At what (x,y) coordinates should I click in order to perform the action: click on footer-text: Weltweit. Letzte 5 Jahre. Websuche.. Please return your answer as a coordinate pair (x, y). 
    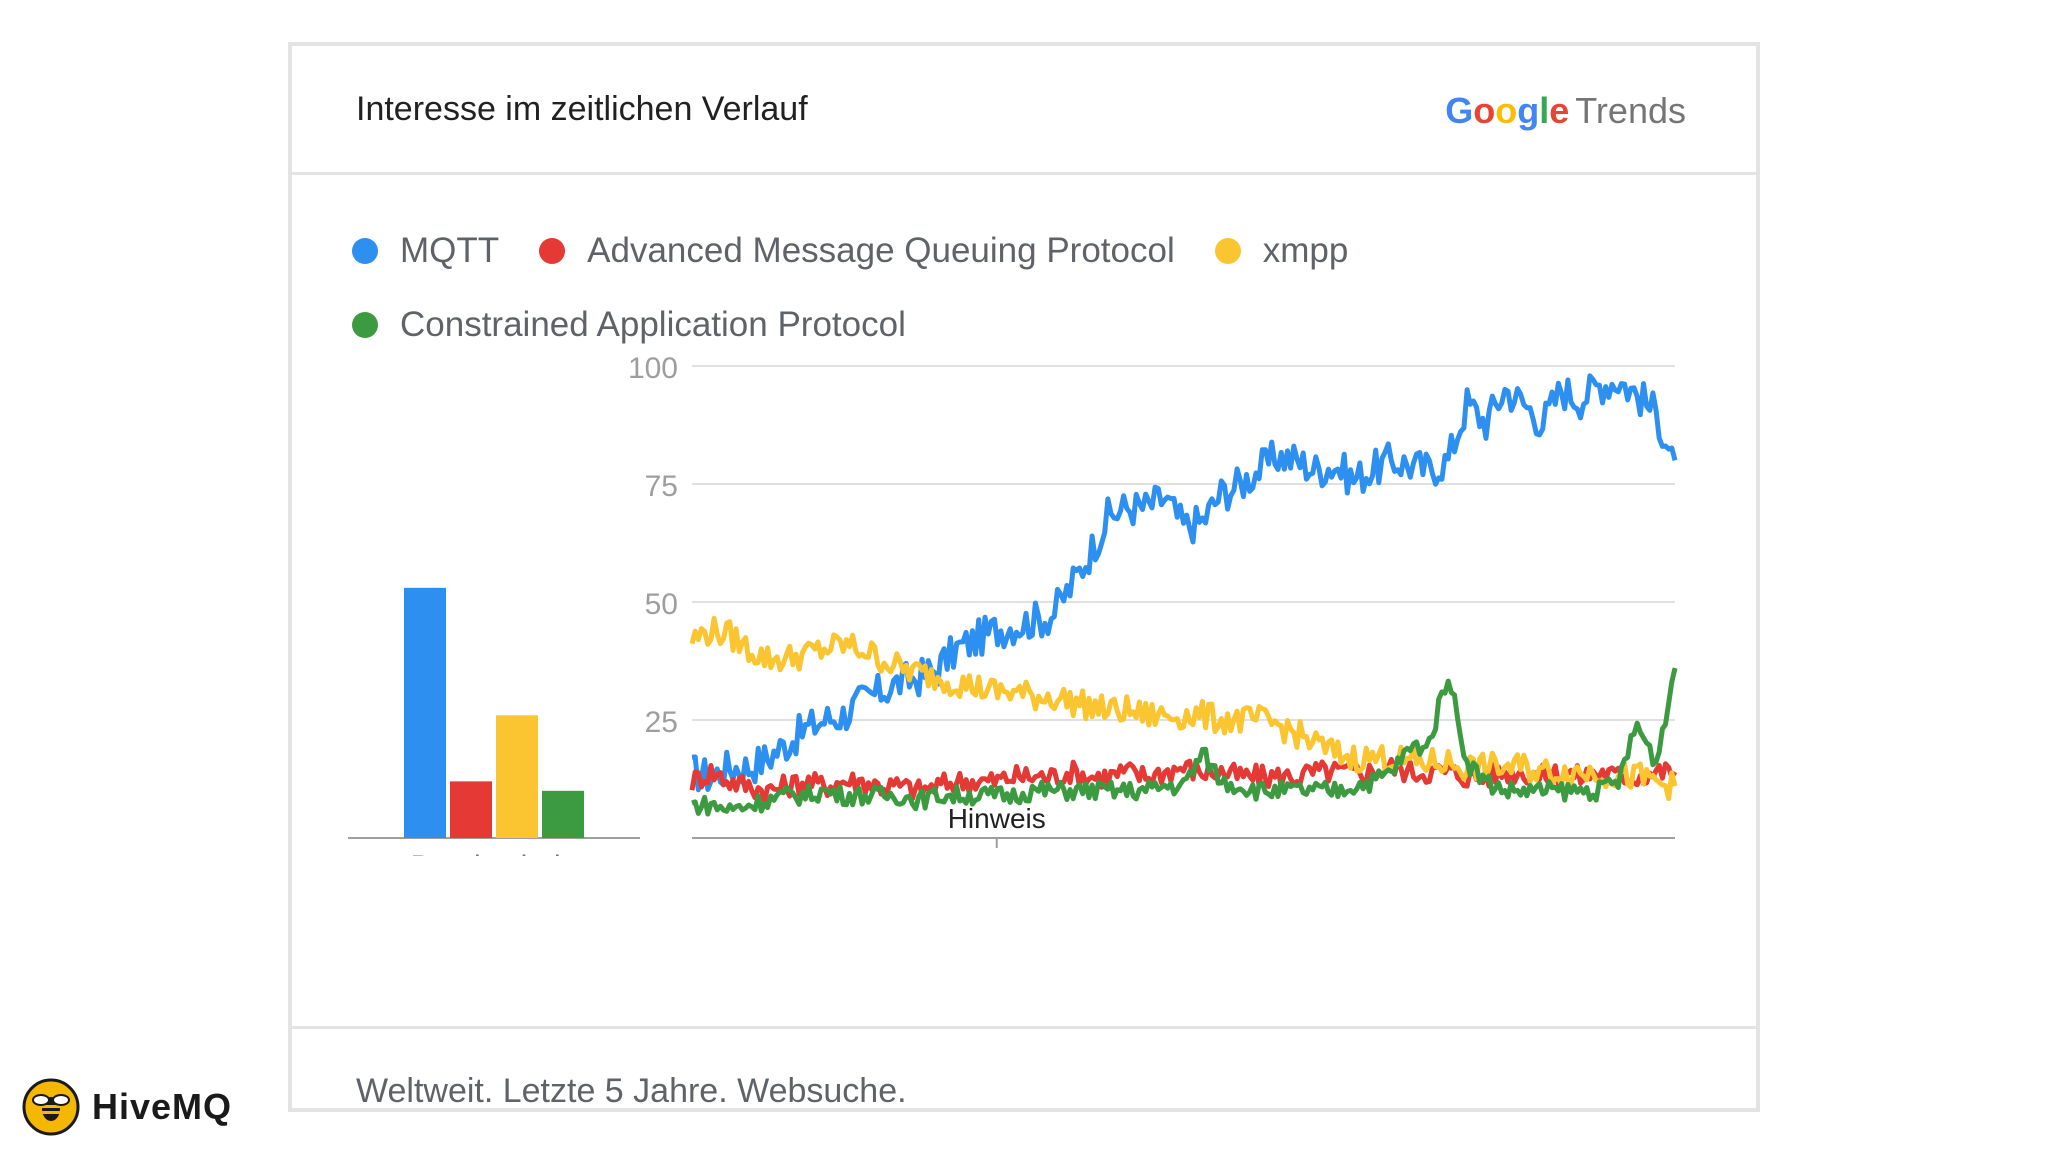
    Looking at the image, I should click on (631, 1091).